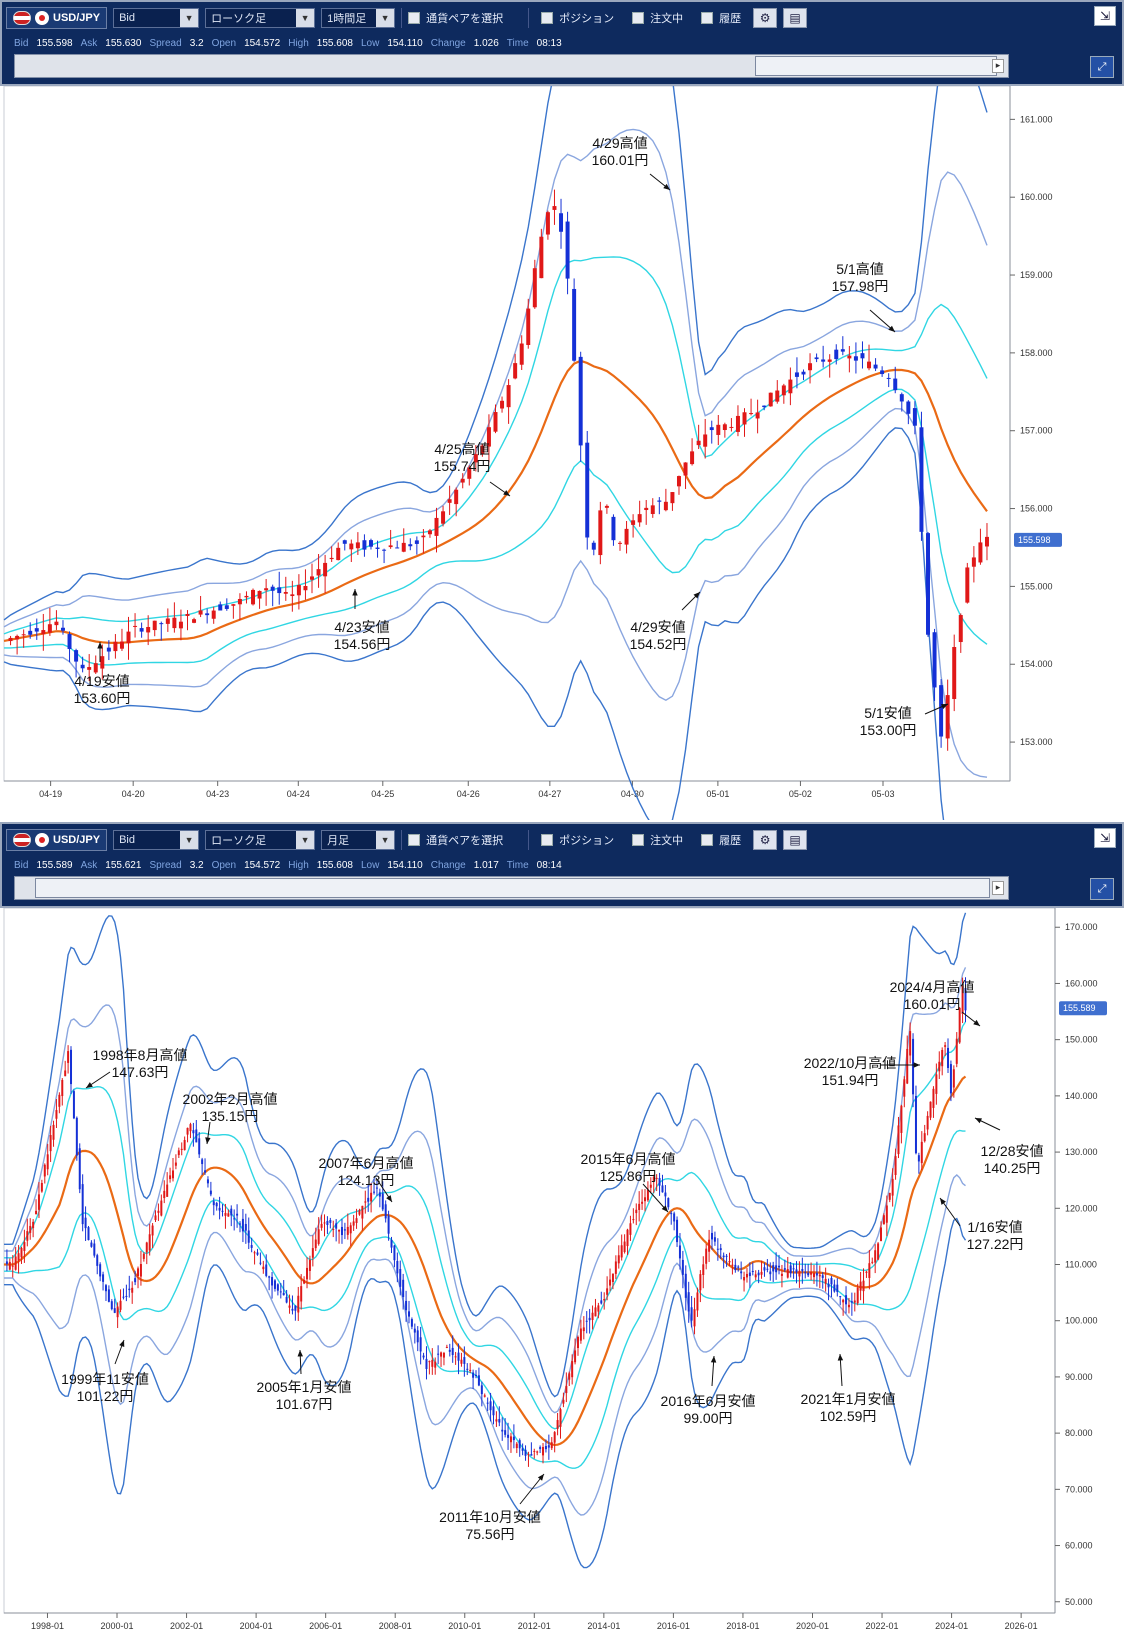  Describe the element at coordinates (358, 840) in the screenshot. I see `timeframe-select: 月足 ▼` at that location.